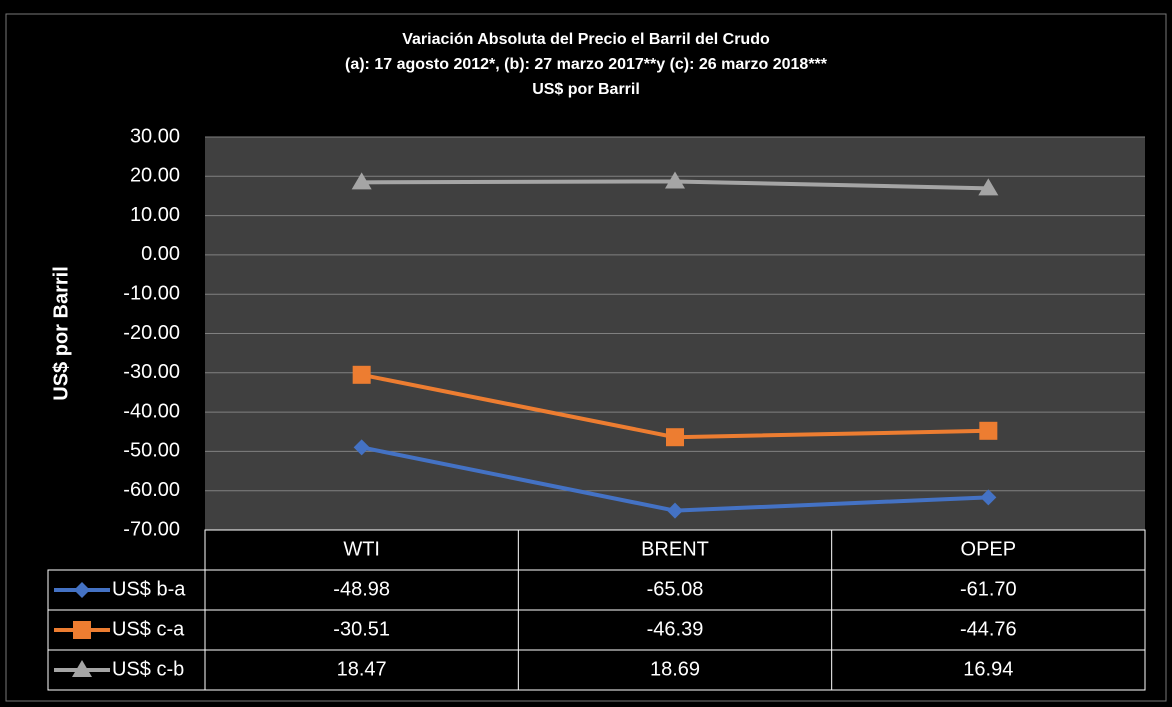 The height and width of the screenshot is (707, 1172). What do you see at coordinates (675, 629) in the screenshot?
I see `table-value: -46.39` at bounding box center [675, 629].